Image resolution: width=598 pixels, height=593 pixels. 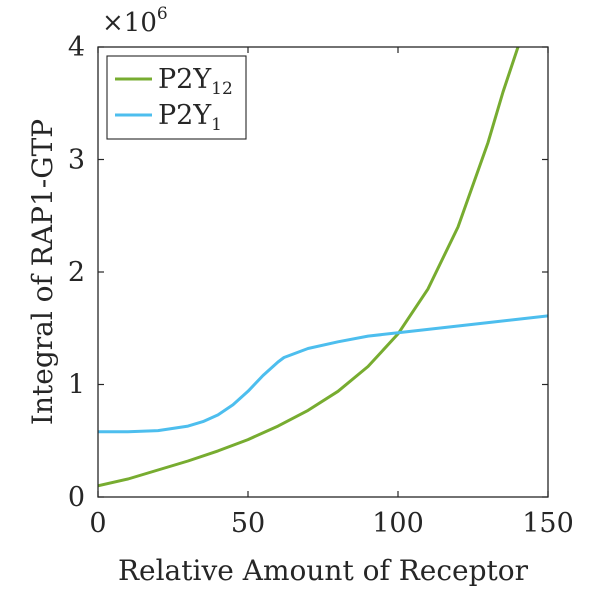 What do you see at coordinates (222, 89) in the screenshot?
I see `legend-label-sub: 12` at bounding box center [222, 89].